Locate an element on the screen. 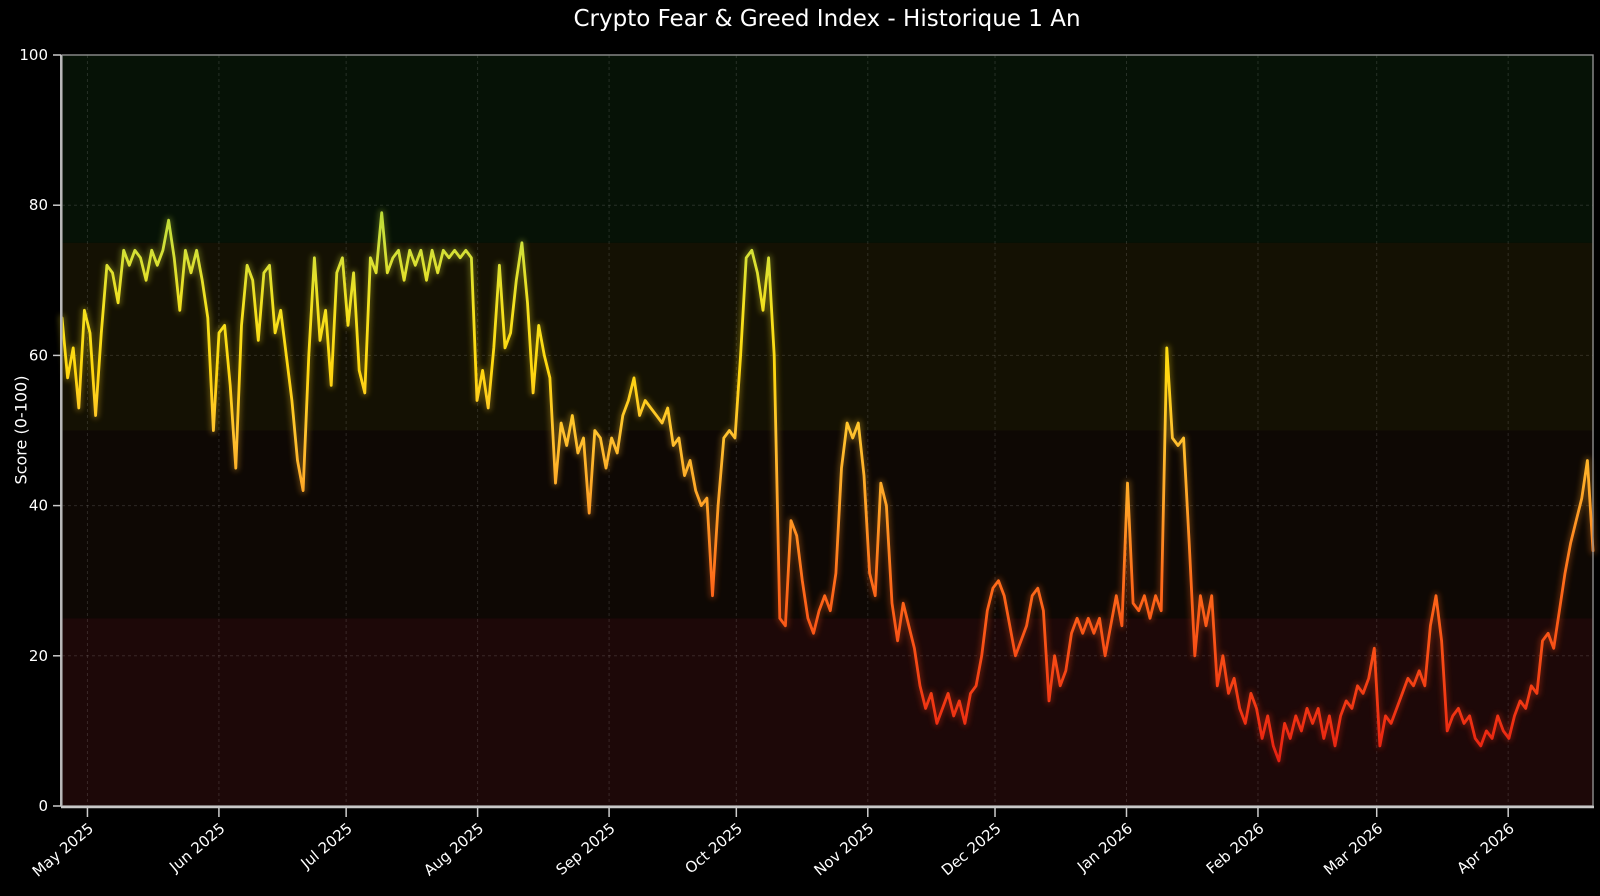 This screenshot has height=896, width=1600. y-tick-labels: 0 20 40 60 80 100 is located at coordinates (33, 430).